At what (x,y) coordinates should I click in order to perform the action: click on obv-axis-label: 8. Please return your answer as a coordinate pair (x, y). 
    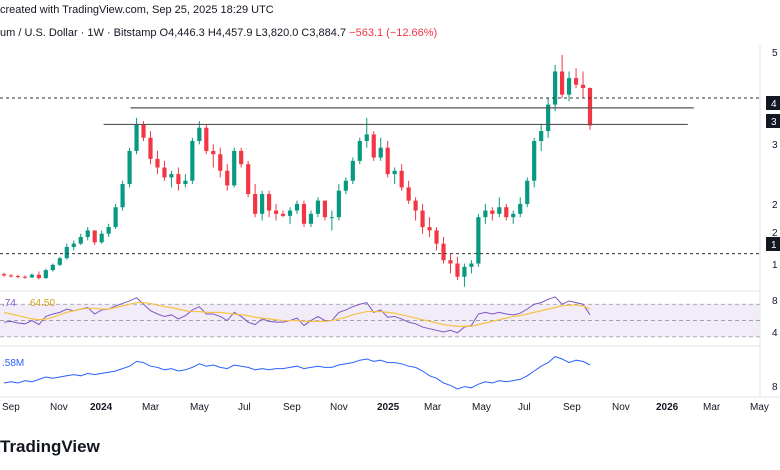
    Looking at the image, I should click on (775, 387).